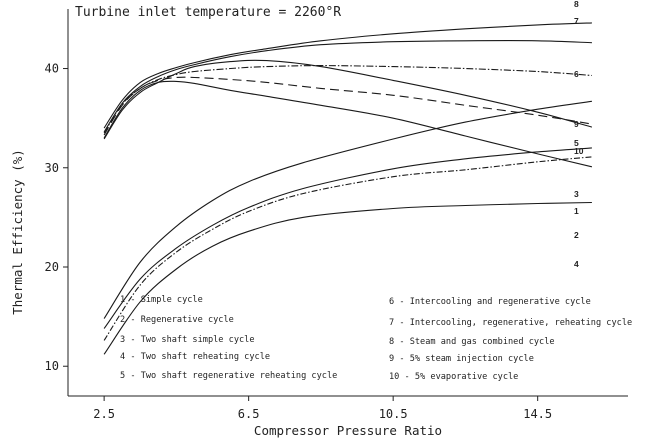 The width and height of the screenshot is (664, 442). I want to click on y-tick-label: 30, so click(52, 168).